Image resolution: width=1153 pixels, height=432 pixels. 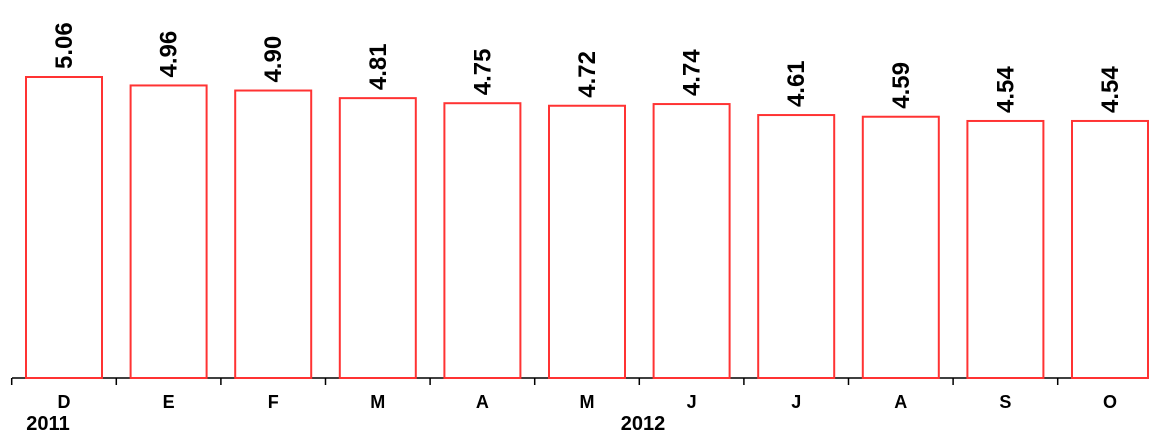 I want to click on data-label: 4.72, so click(x=587, y=74).